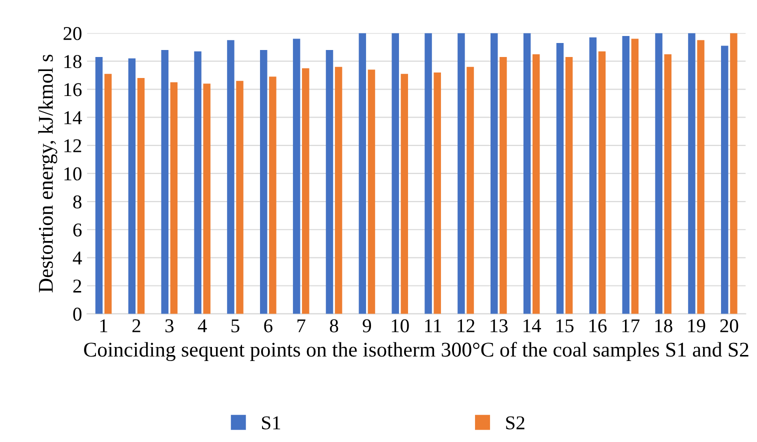 Image resolution: width=757 pixels, height=442 pixels. Describe the element at coordinates (334, 325) in the screenshot. I see `x-tick-label: 8` at that location.